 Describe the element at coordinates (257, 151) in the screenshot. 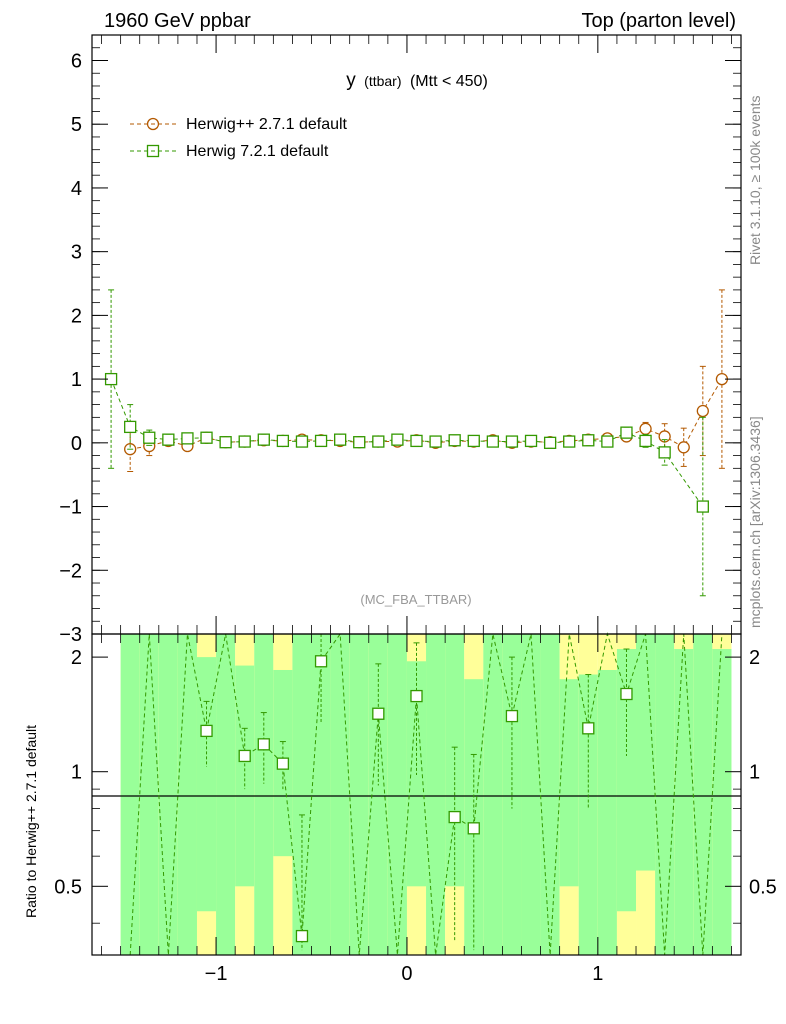

I see `legend-label: Herwig 7.2.1 default` at that location.